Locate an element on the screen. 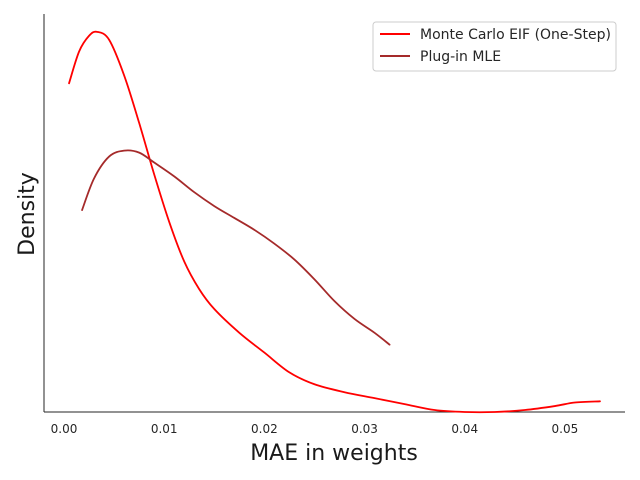 The height and width of the screenshot is (480, 640). legend-frame is located at coordinates (494, 46).